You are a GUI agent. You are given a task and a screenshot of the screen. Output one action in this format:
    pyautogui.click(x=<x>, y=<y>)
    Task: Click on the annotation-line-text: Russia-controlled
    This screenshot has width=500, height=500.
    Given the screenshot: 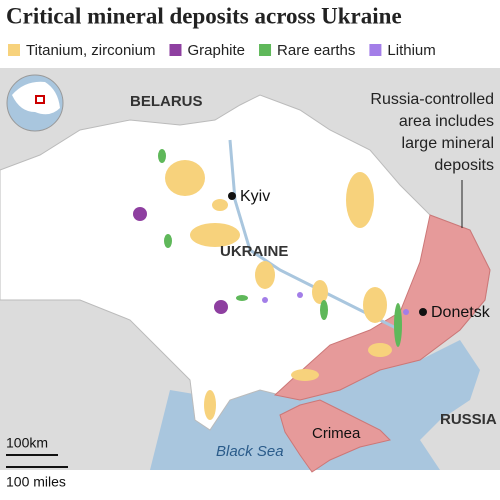 What is the action you would take?
    pyautogui.click(x=432, y=99)
    